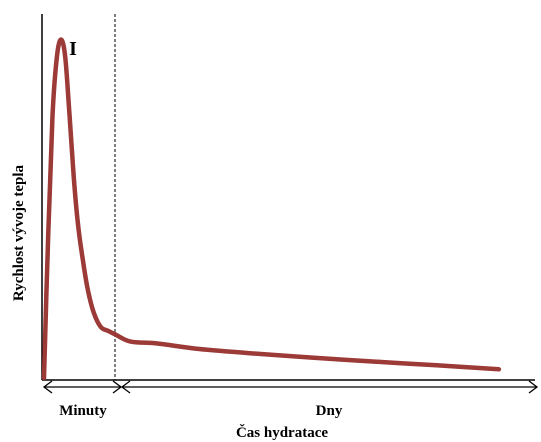 Image resolution: width=541 pixels, height=442 pixels. I want to click on segment-arrows, so click(290, 387).